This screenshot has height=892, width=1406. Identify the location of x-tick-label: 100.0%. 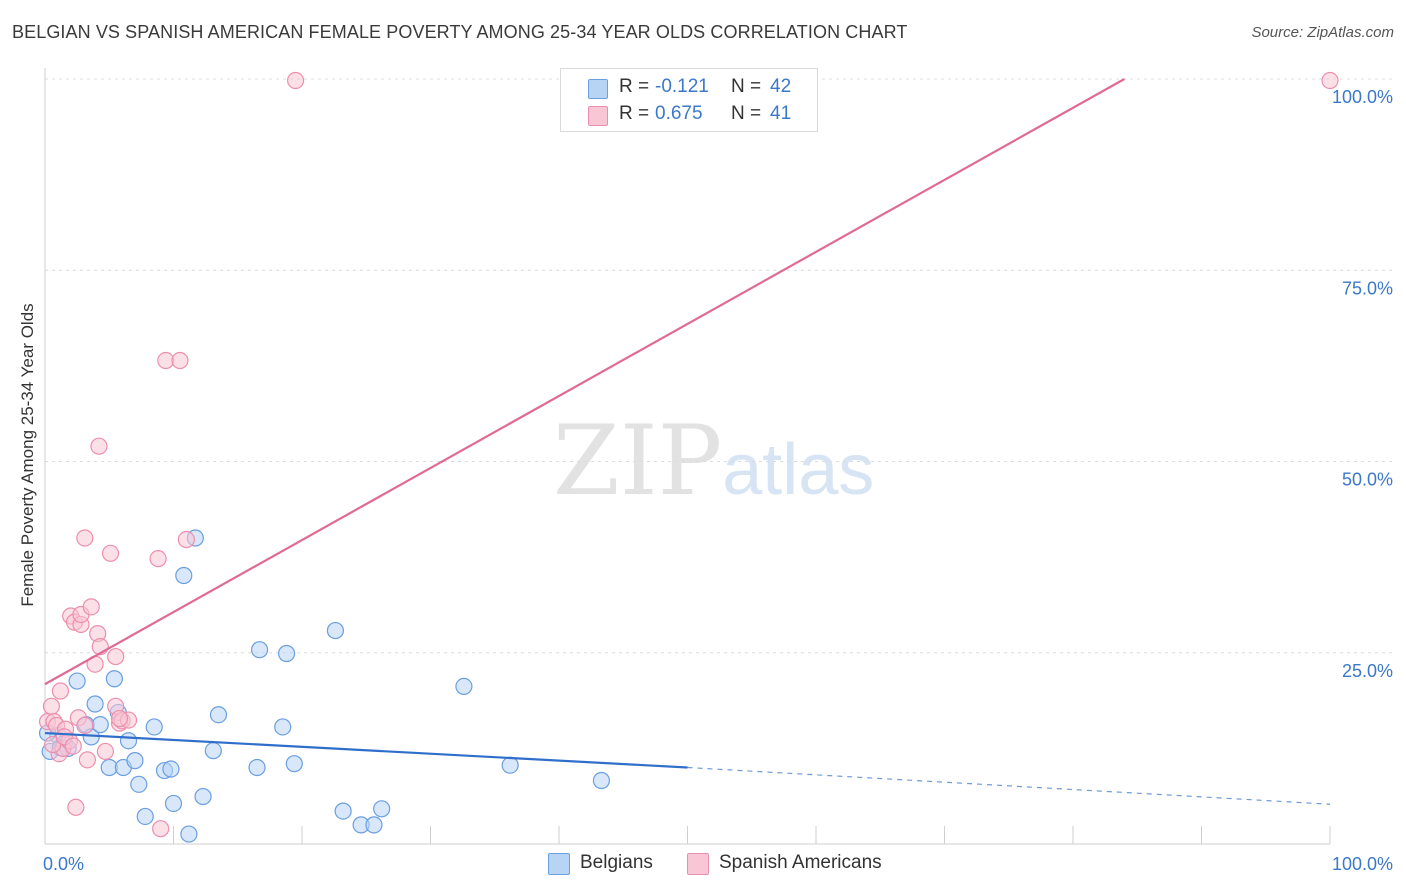
(1362, 864).